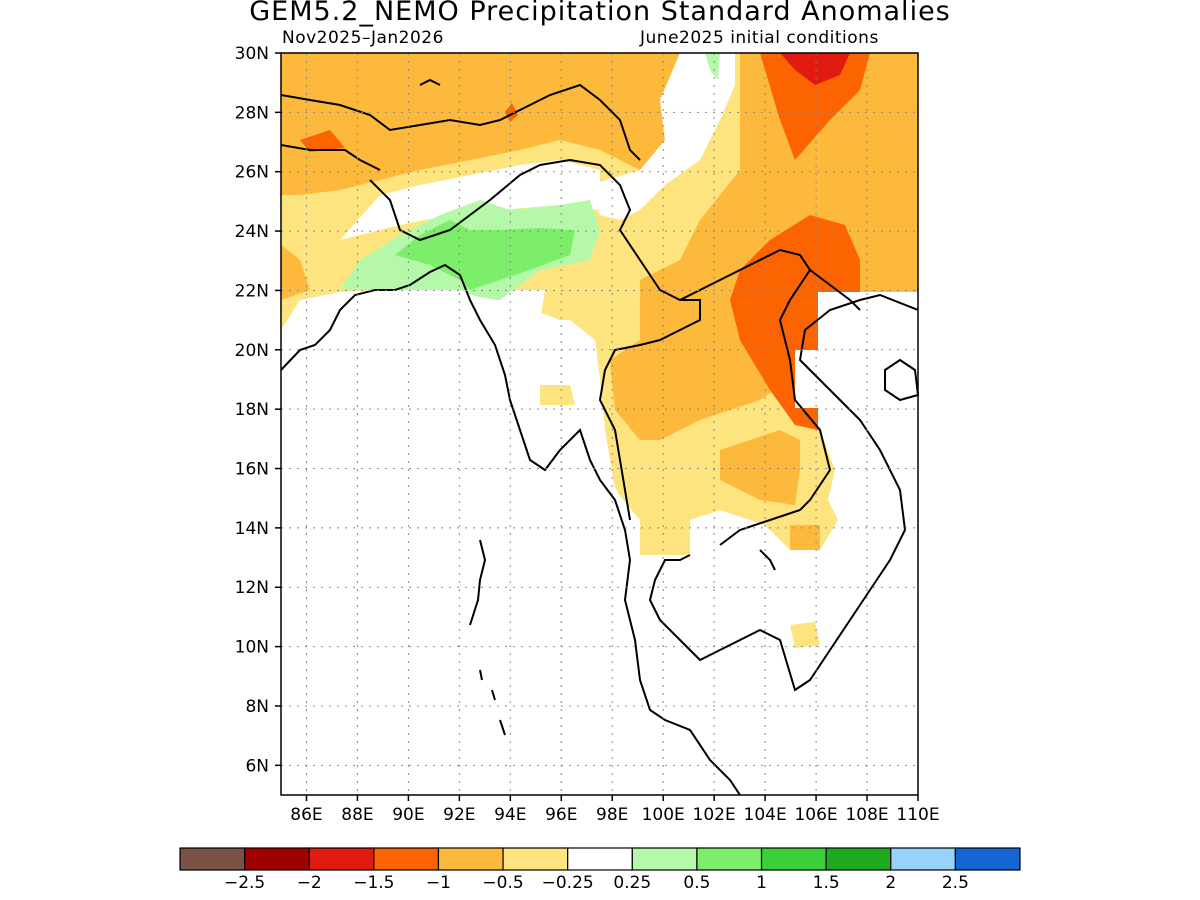  Describe the element at coordinates (805, 635) in the screenshot. I see `shade-light-orange-south` at that location.